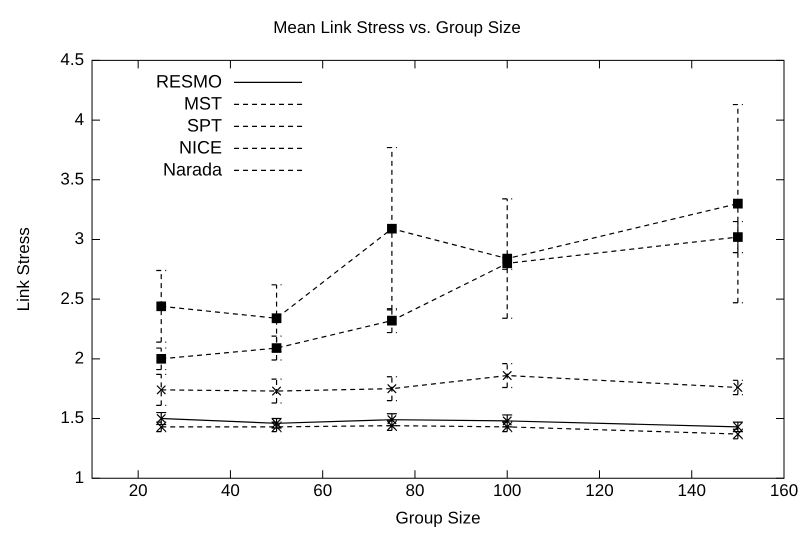 The width and height of the screenshot is (812, 543). Describe the element at coordinates (72, 298) in the screenshot. I see `y-tick-label: 2.5` at that location.